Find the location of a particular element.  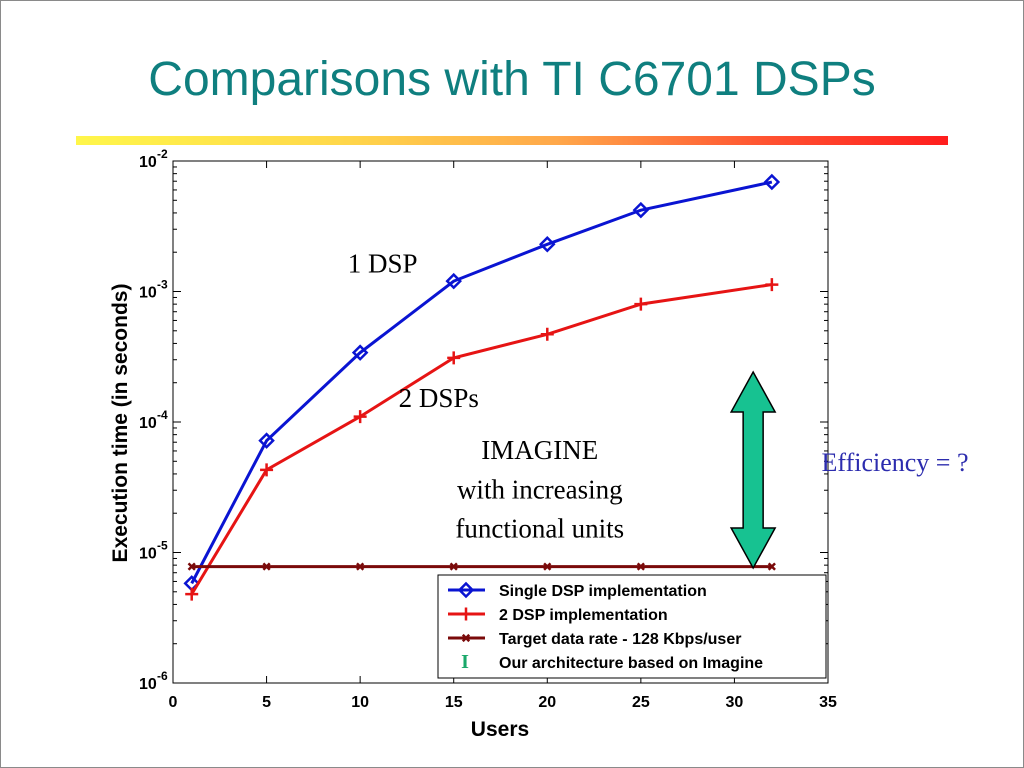

y-tick-label-exponent: -6 is located at coordinates (162, 676).